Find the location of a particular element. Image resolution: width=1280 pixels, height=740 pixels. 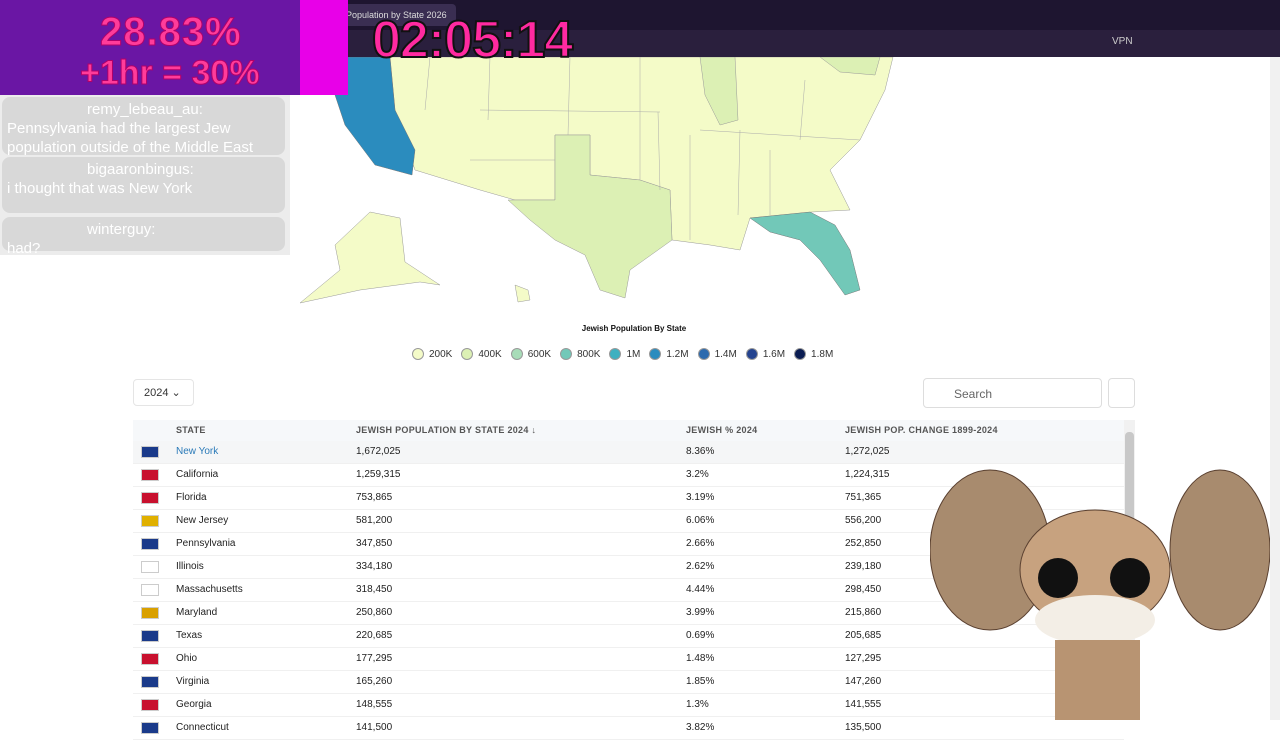

table-cell: 177,295 is located at coordinates (374, 658).